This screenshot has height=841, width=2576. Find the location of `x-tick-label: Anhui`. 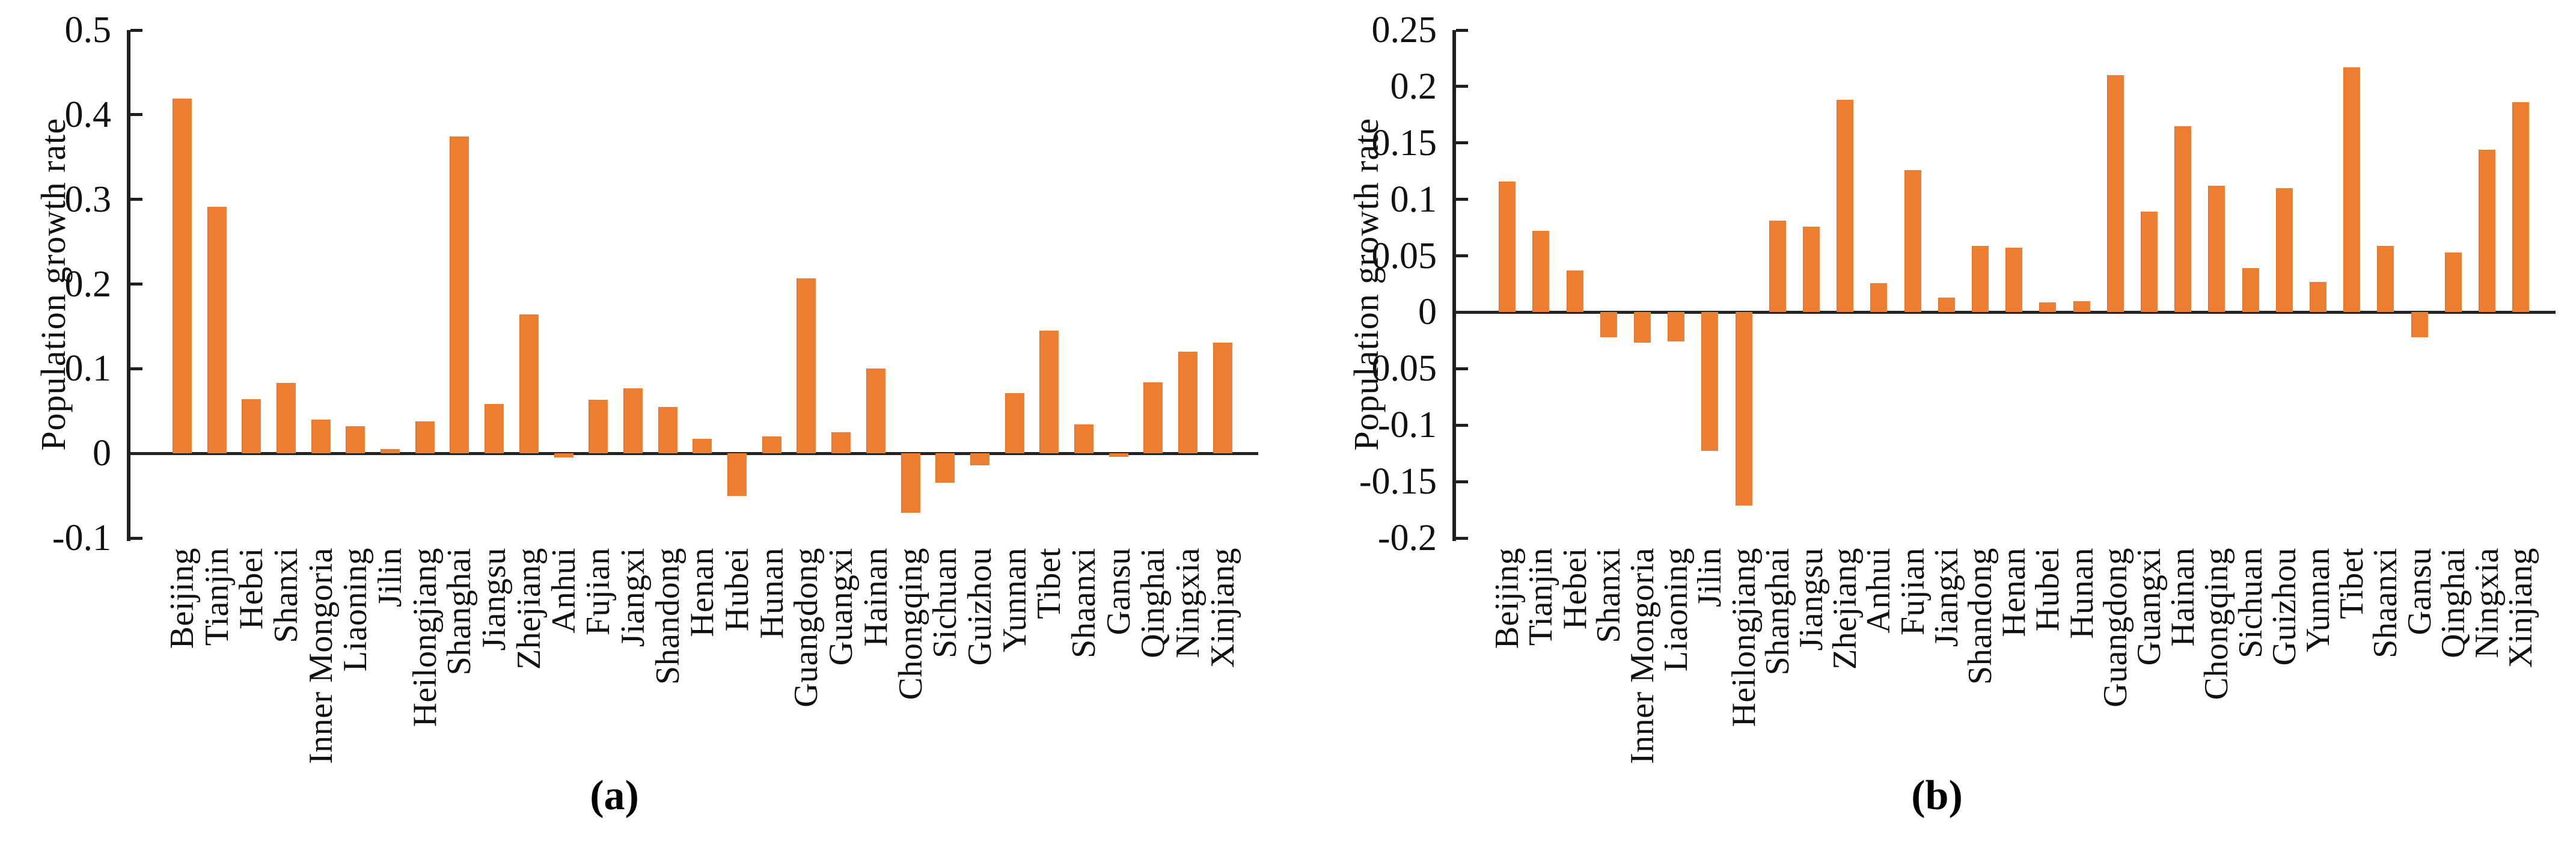

x-tick-label: Anhui is located at coordinates (564, 591).